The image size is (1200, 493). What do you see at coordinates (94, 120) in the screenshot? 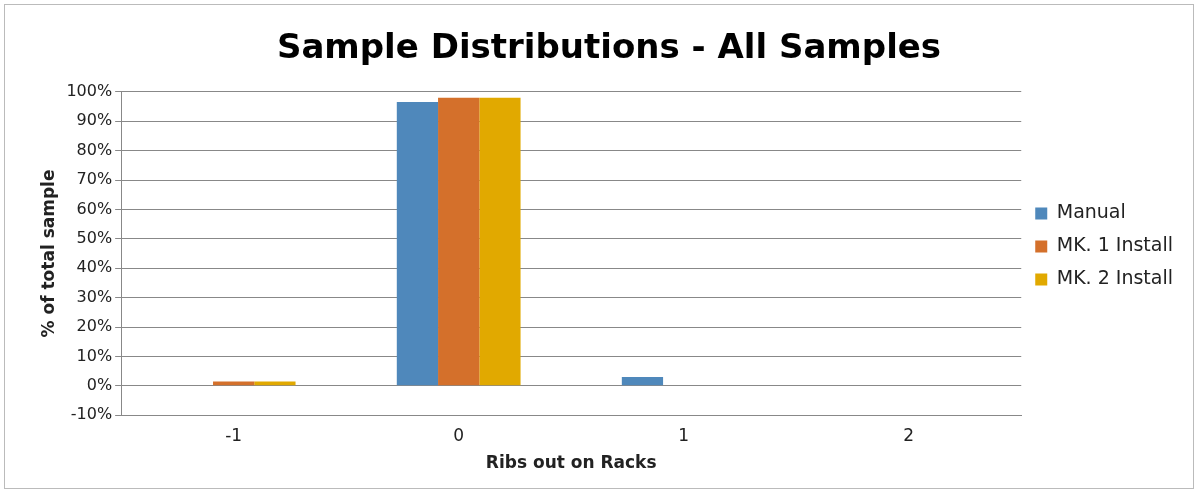
I see `y-tick-label: 90%` at bounding box center [94, 120].